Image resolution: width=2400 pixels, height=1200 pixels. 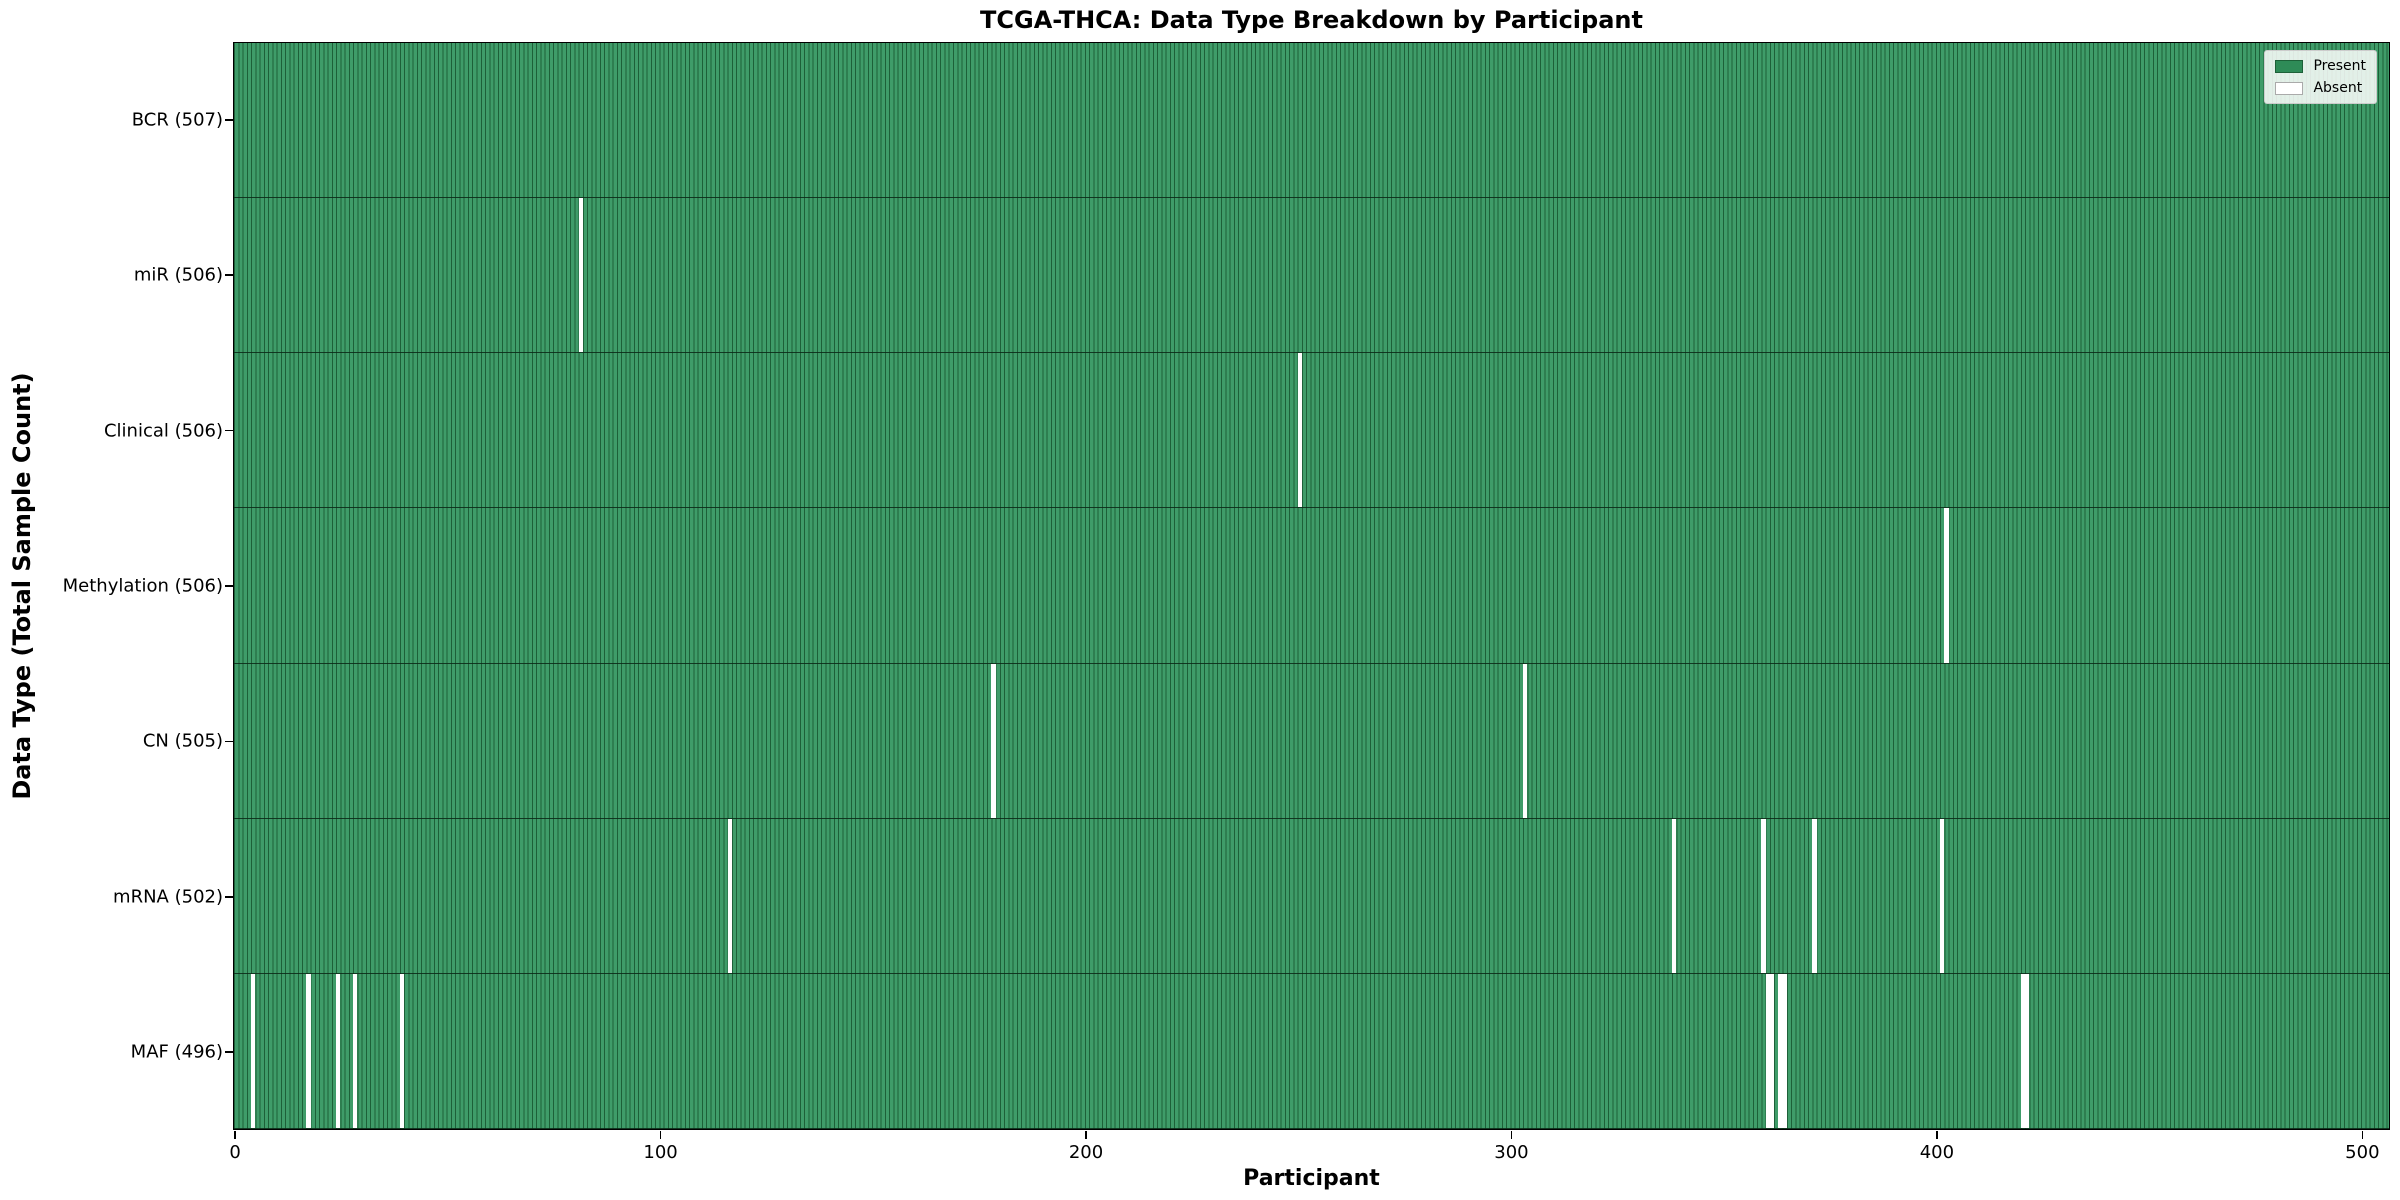 I want to click on row-maf, so click(x=1311, y=1051).